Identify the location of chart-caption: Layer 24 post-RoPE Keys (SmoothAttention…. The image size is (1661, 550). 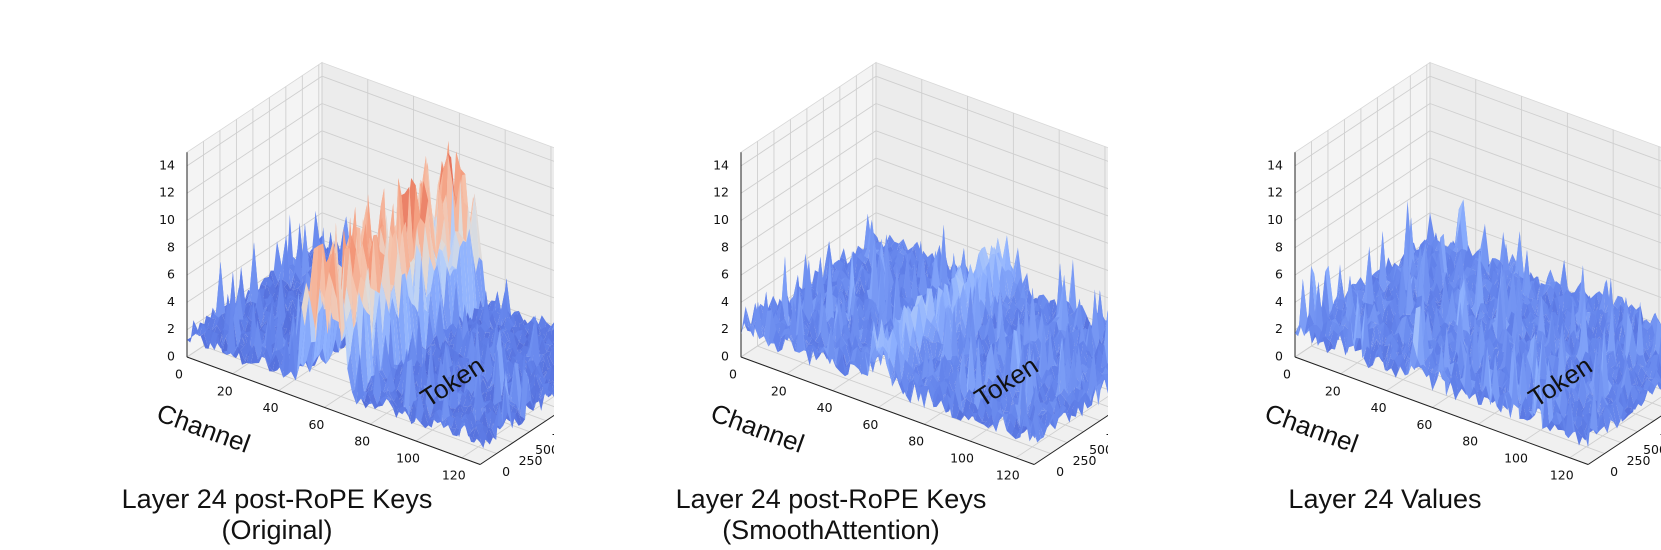
(831, 515).